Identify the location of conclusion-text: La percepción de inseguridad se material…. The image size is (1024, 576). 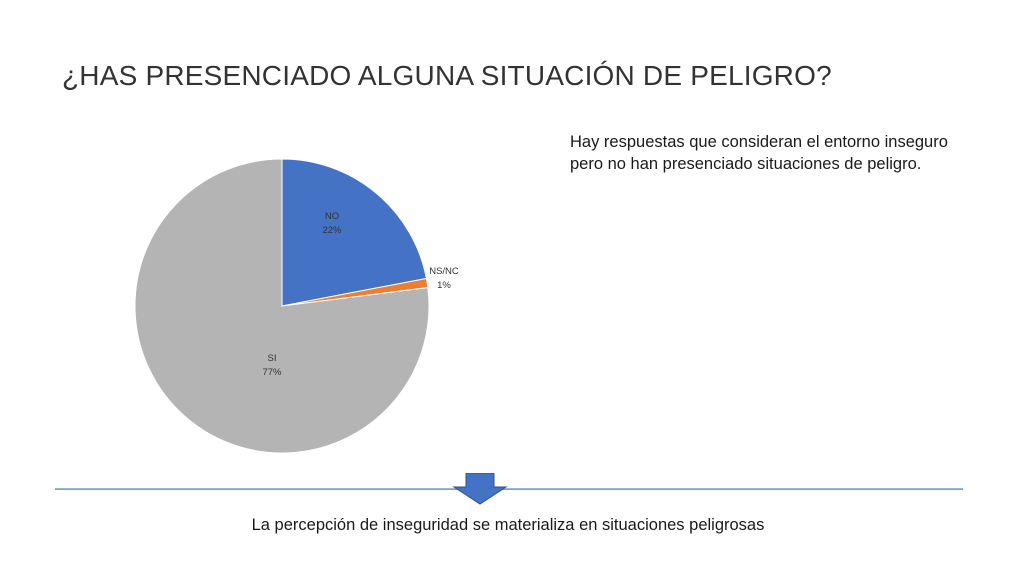
(508, 525).